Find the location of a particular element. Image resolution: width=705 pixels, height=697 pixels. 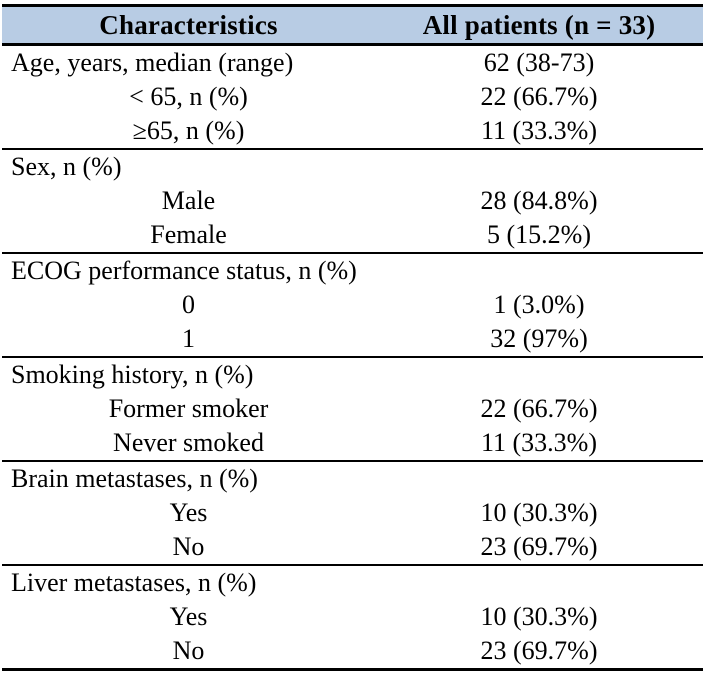

row-value: 28 (84.8%) is located at coordinates (539, 200).